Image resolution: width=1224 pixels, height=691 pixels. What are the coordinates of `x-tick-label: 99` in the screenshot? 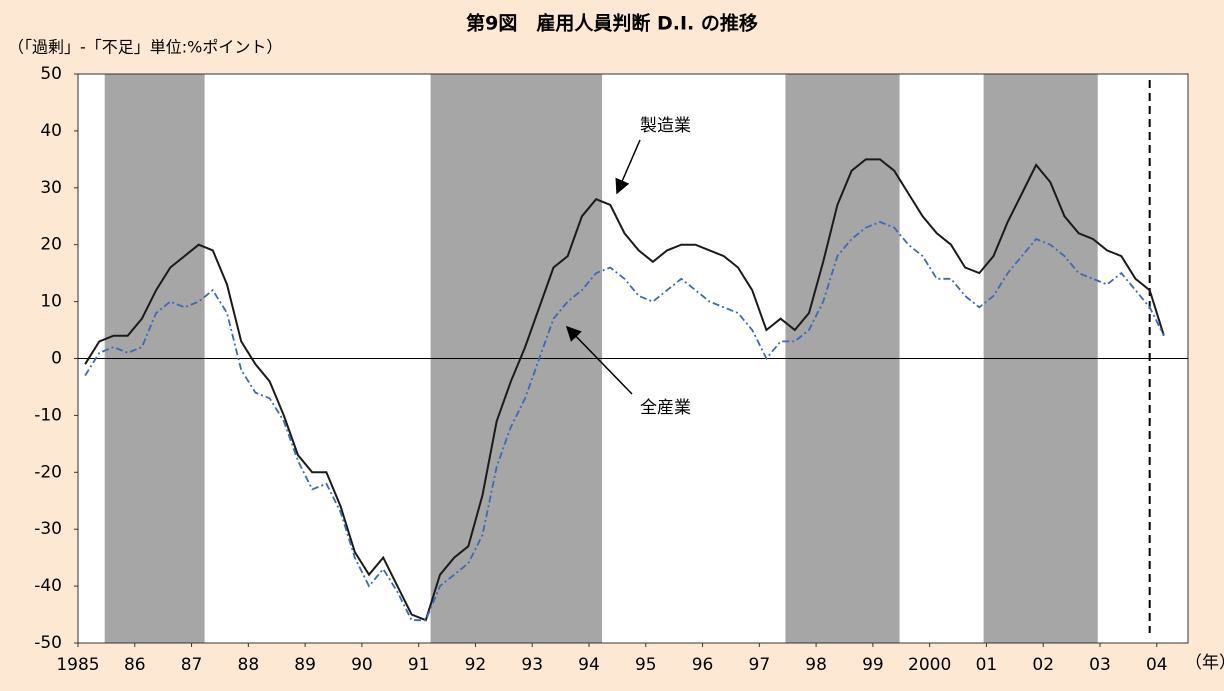 It's located at (873, 665).